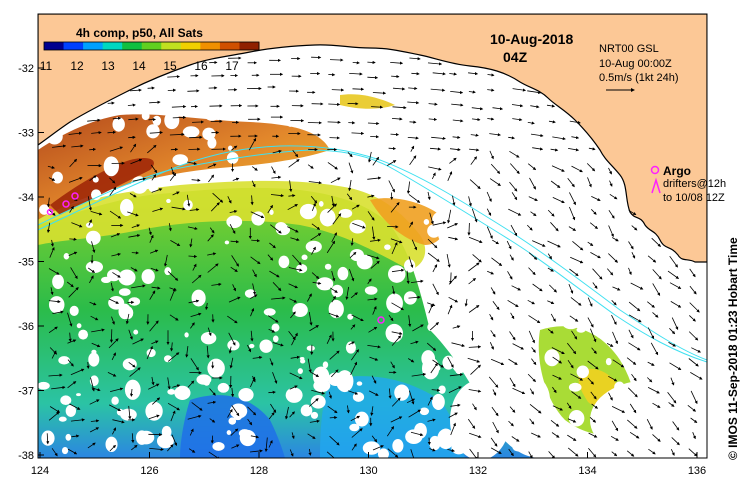 This screenshot has height=496, width=749. I want to click on cloud-area, so click(560, 230).